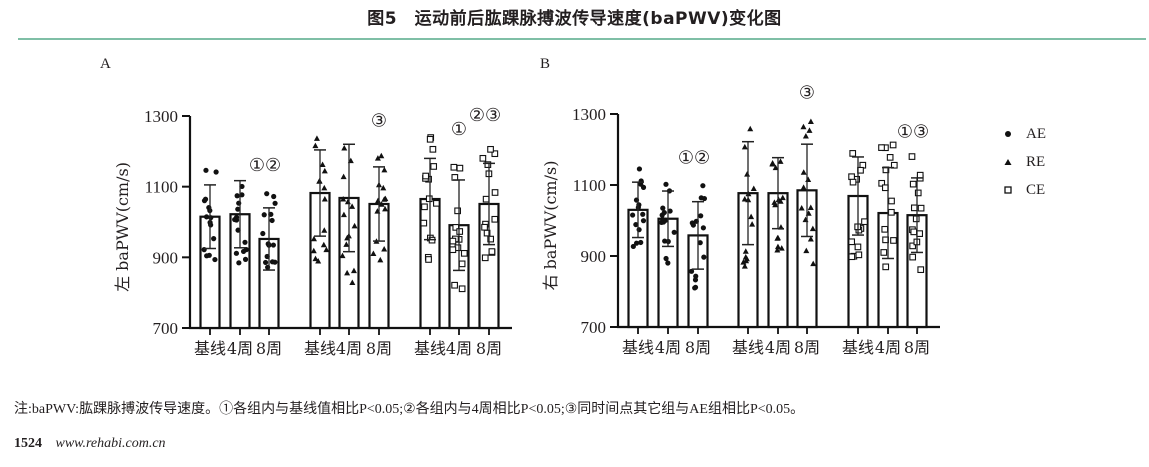  Describe the element at coordinates (1036, 189) in the screenshot. I see `legend-label: CE` at that location.